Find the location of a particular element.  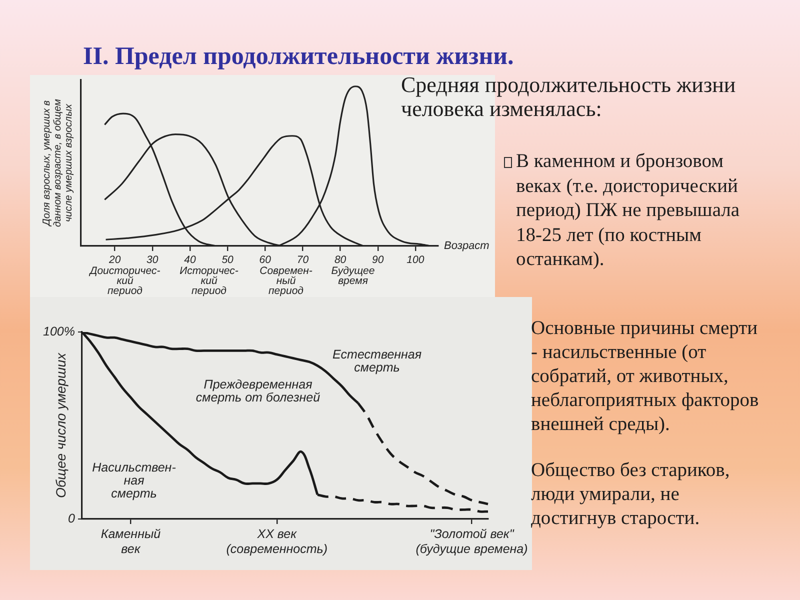

text: В каменном и бронзовом веках (т.е. доисторический период) ПЖ не превышала 18-25 лет (по костным останкам). is located at coordinates (628, 211).